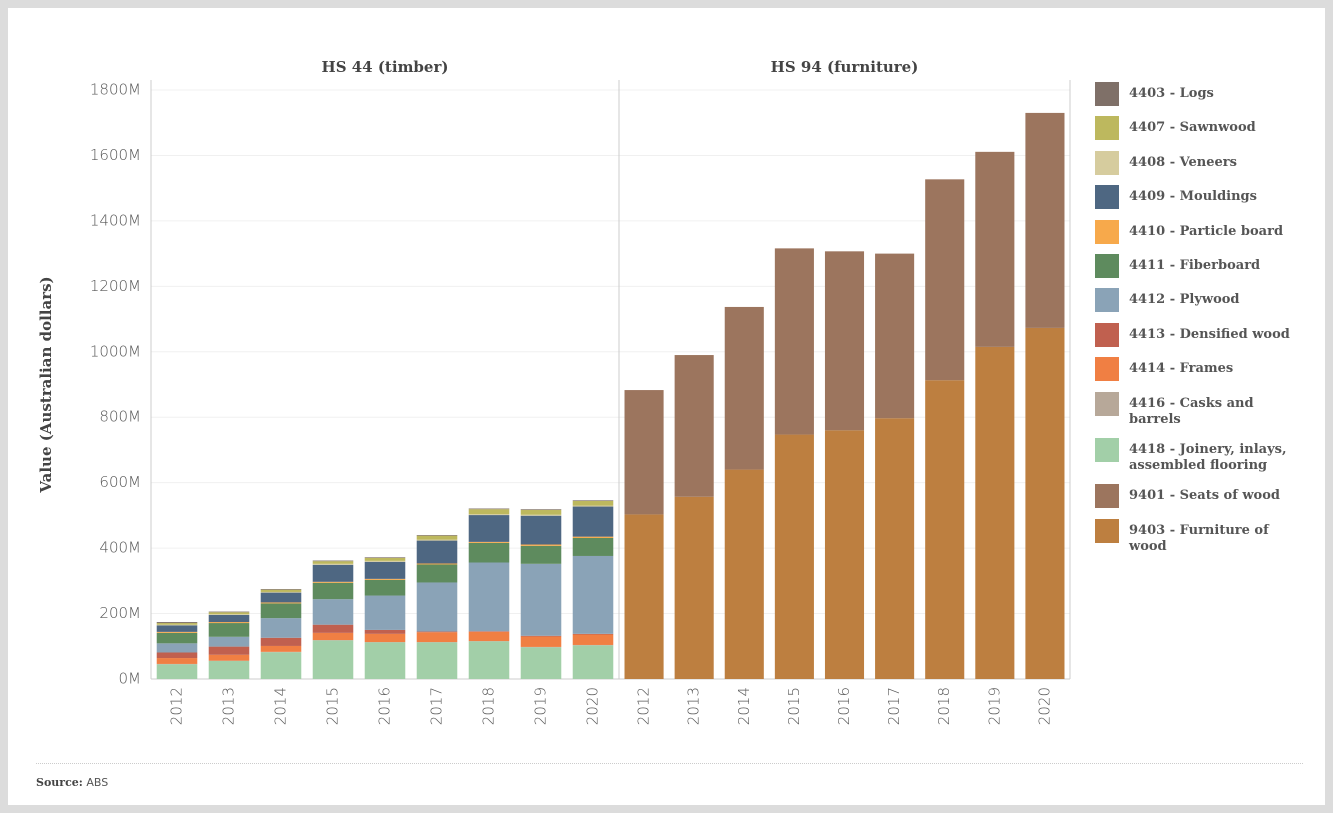 The image size is (1333, 813). I want to click on legend-item: 4414 - Frames, so click(1202, 369).